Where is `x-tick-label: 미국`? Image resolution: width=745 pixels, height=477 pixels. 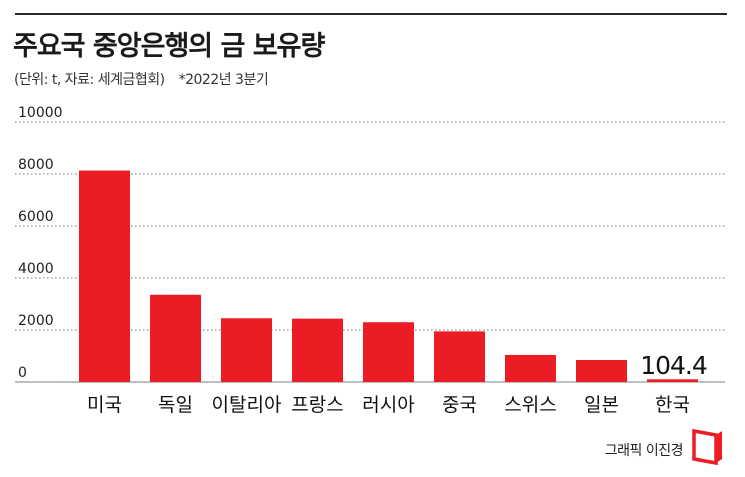 x-tick-label: 미국 is located at coordinates (104, 405).